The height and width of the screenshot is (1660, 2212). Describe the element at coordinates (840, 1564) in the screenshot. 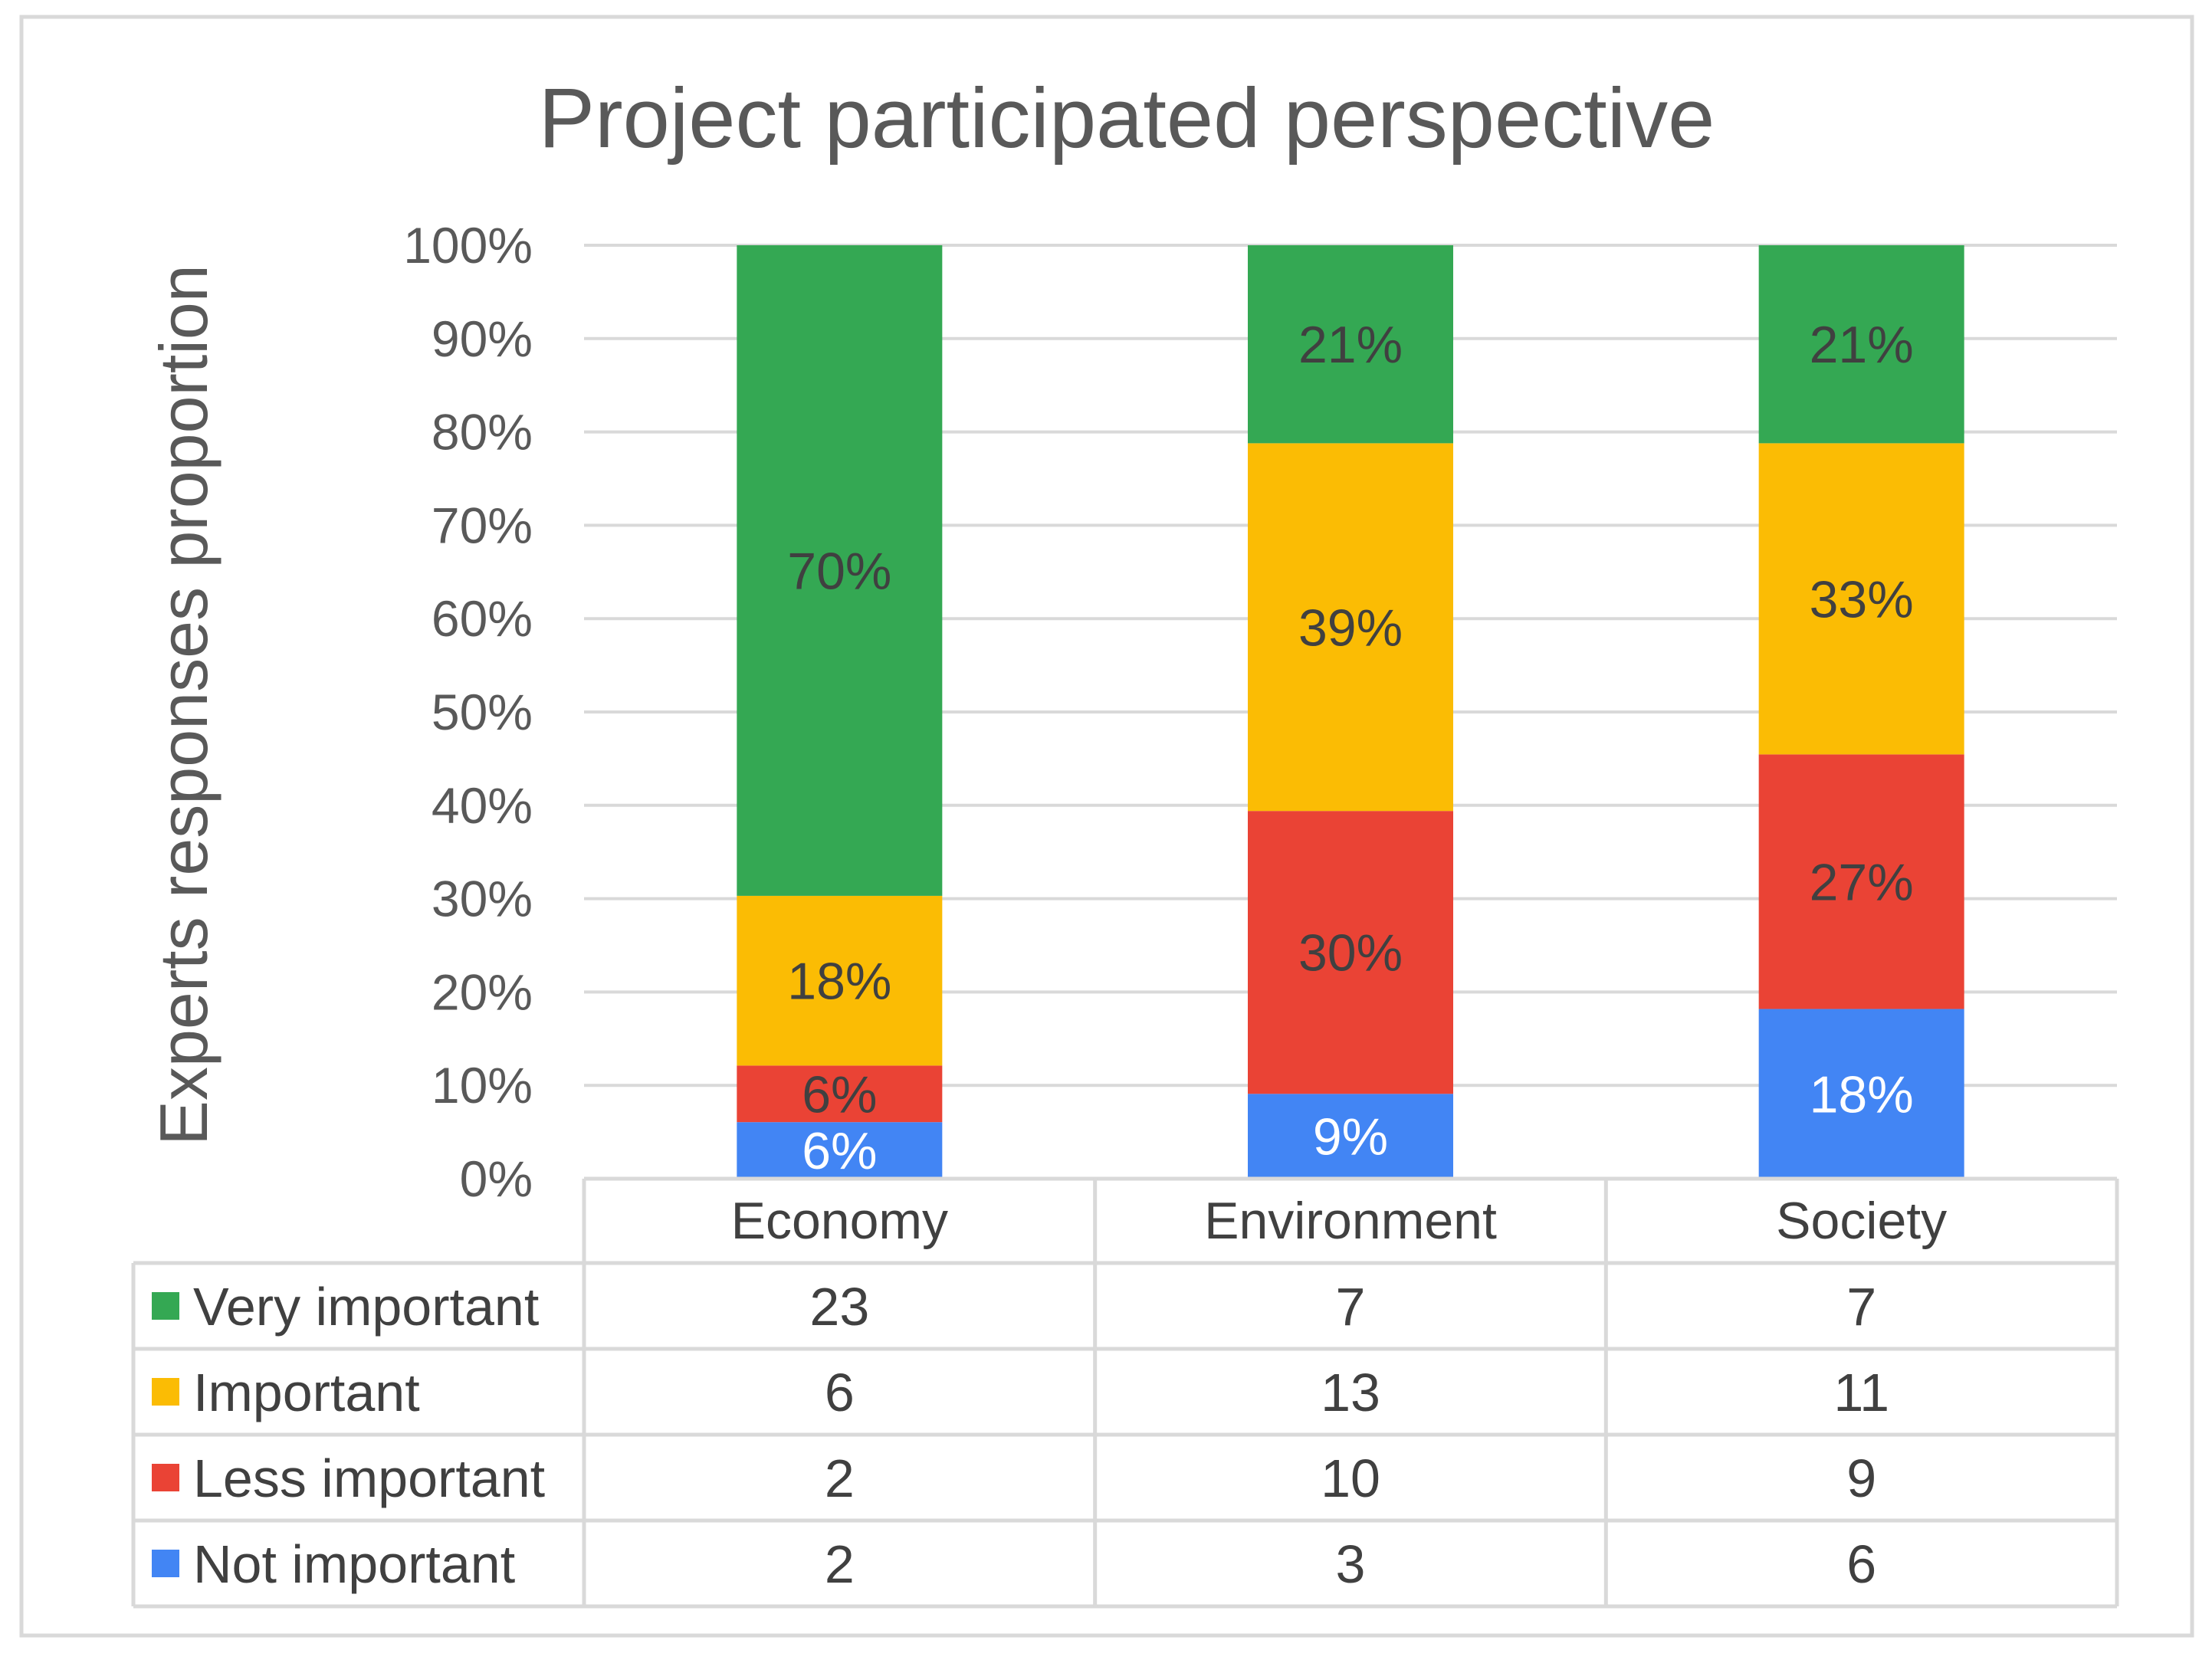

I see `table-cell-not-important-economy: 2` at that location.